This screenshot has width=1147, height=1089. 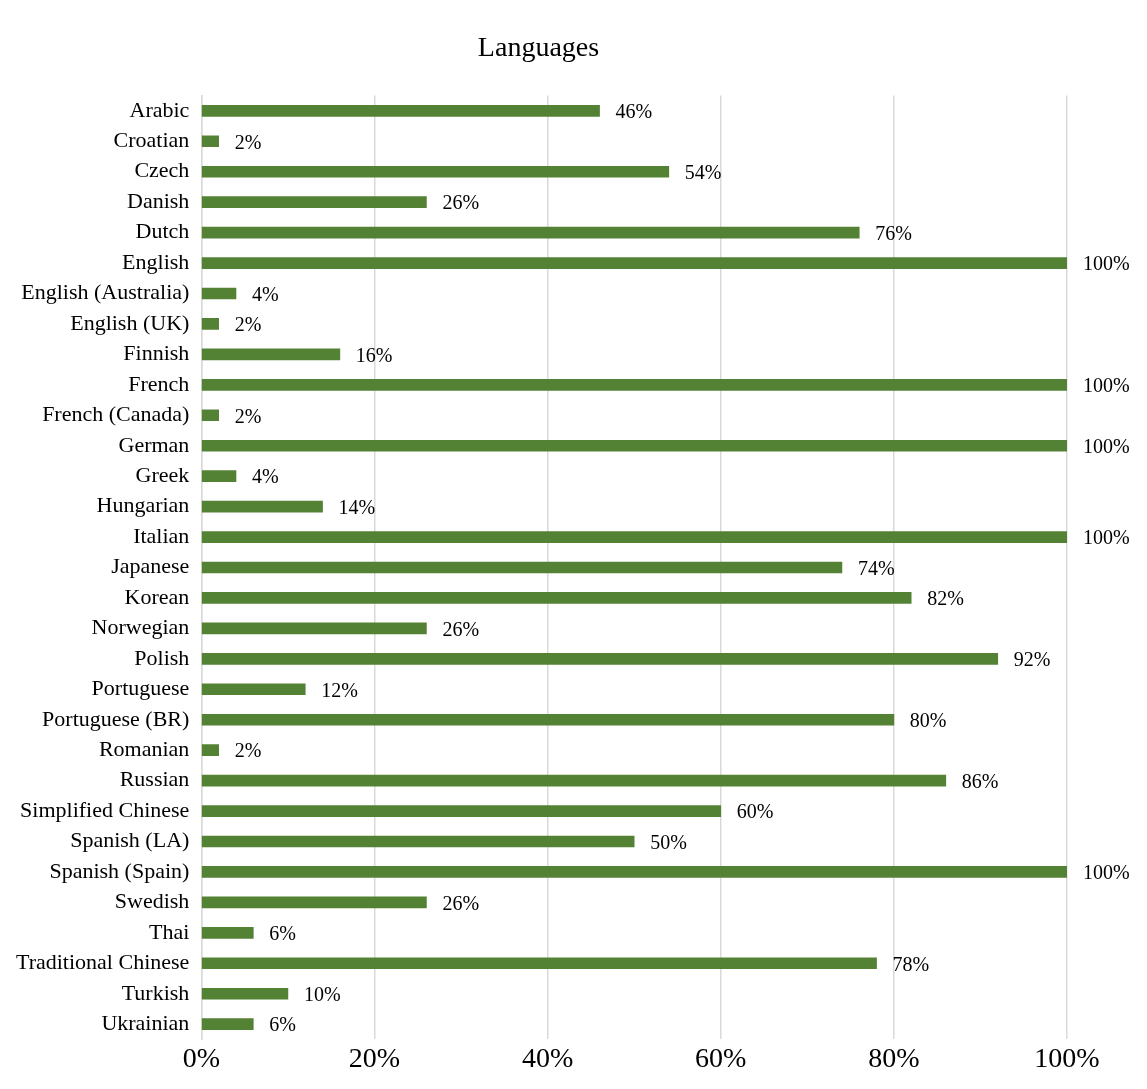 I want to click on y-tick-label: Portuguese, so click(x=140, y=688).